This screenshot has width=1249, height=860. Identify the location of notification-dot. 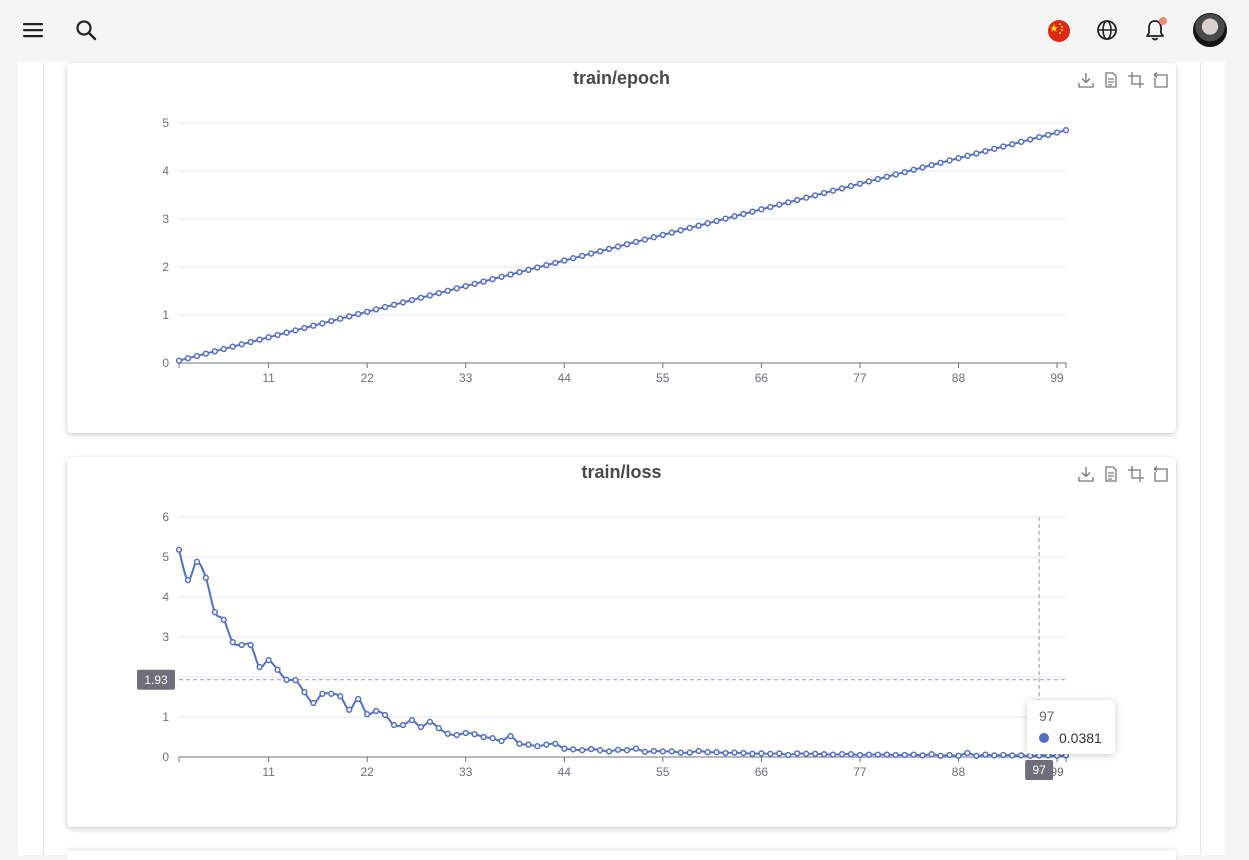
(1163, 21).